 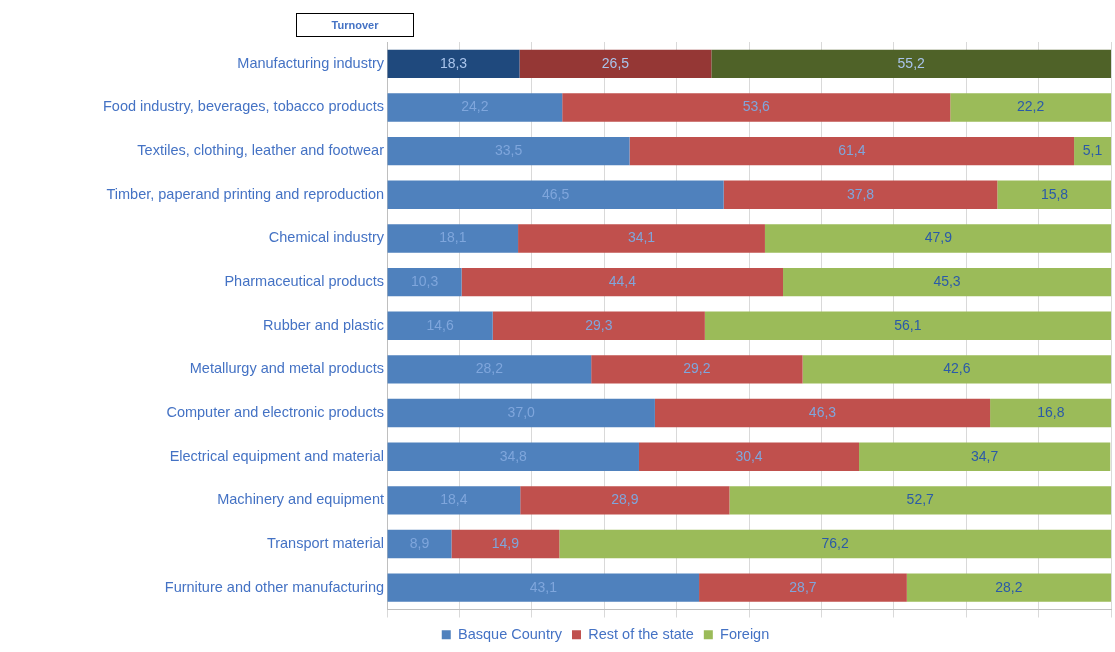 I want to click on legend-label: Foreign, so click(x=745, y=633).